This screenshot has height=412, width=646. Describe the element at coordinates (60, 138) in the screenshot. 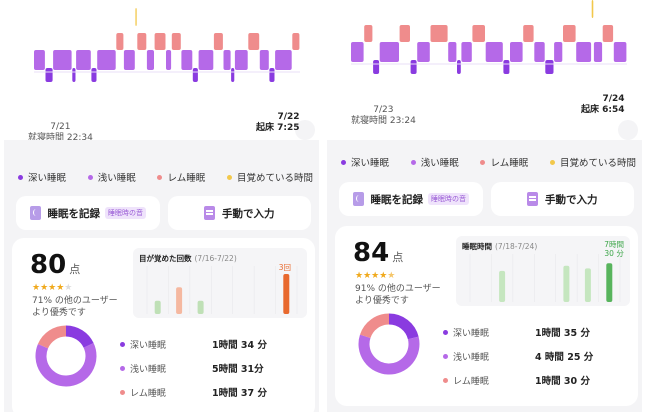

I see `bedtime-time: 就寝時間 22:34` at that location.